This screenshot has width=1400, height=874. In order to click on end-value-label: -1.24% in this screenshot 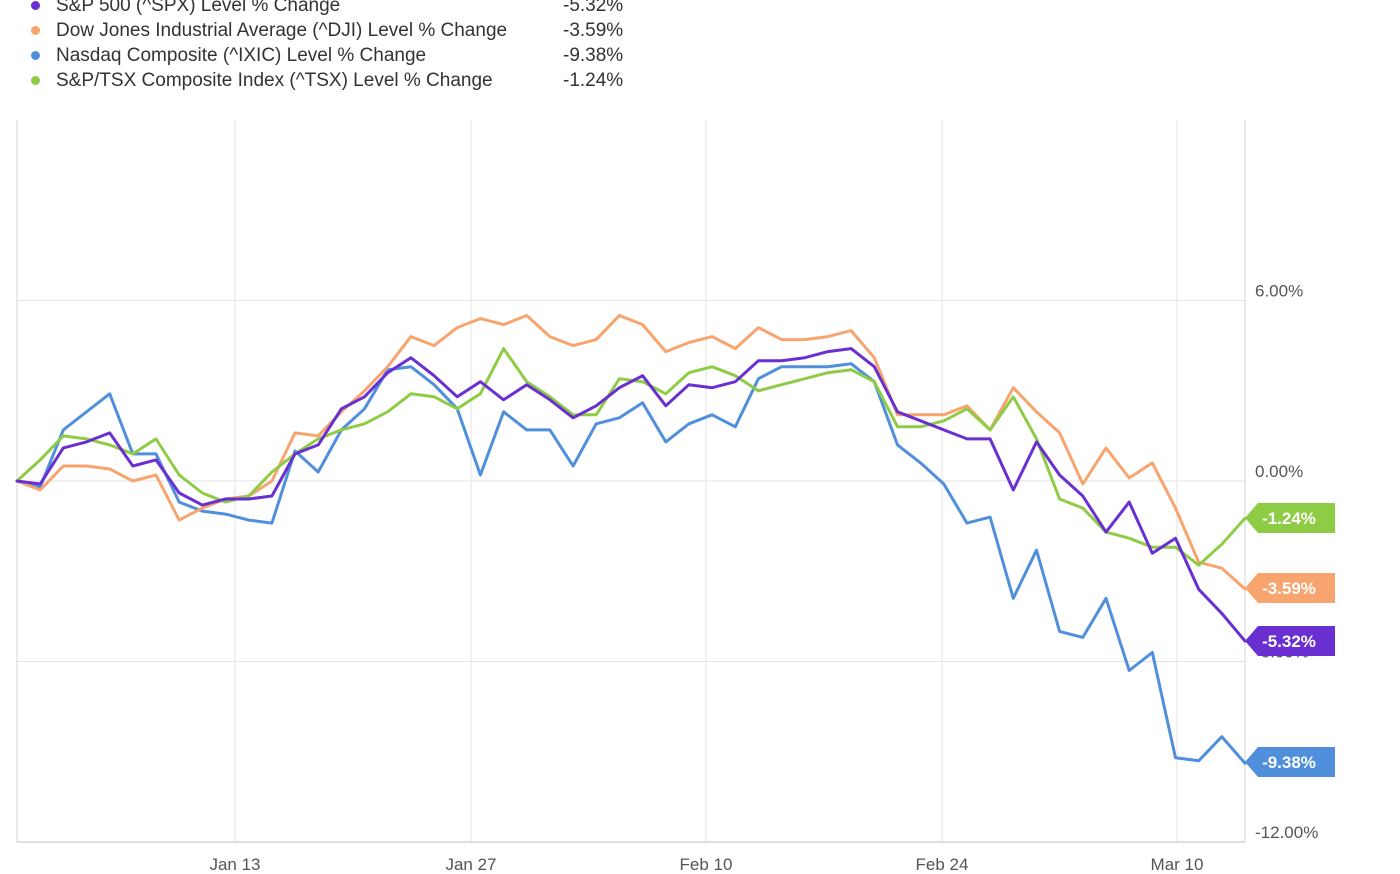, I will do `click(1289, 518)`.